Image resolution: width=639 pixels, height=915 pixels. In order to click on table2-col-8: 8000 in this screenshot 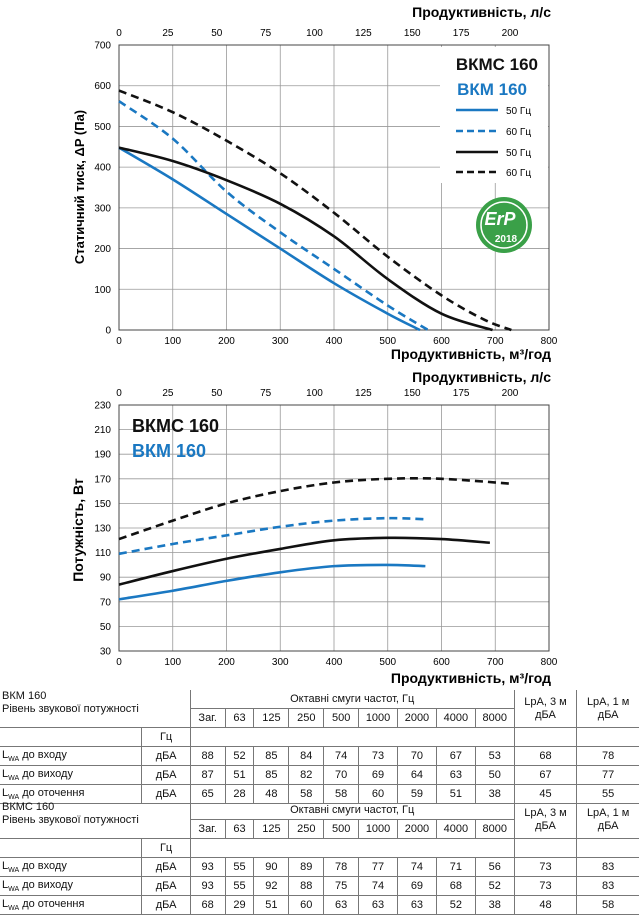, I will do `click(494, 829)`.